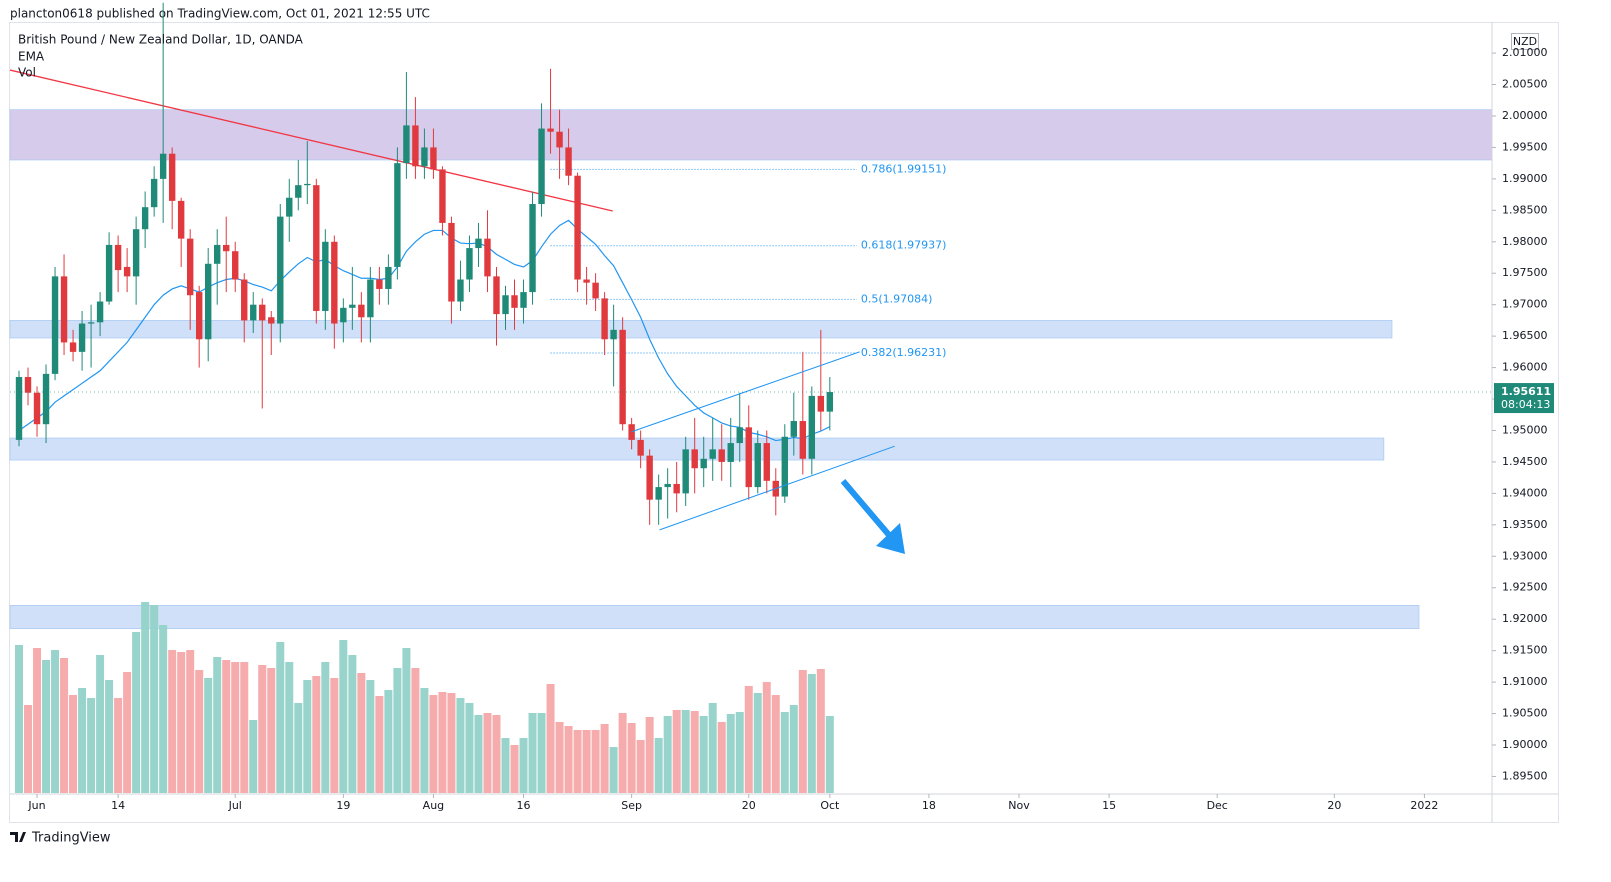 The width and height of the screenshot is (1611, 882). What do you see at coordinates (1019, 805) in the screenshot?
I see `x-tick-label: Nov` at bounding box center [1019, 805].